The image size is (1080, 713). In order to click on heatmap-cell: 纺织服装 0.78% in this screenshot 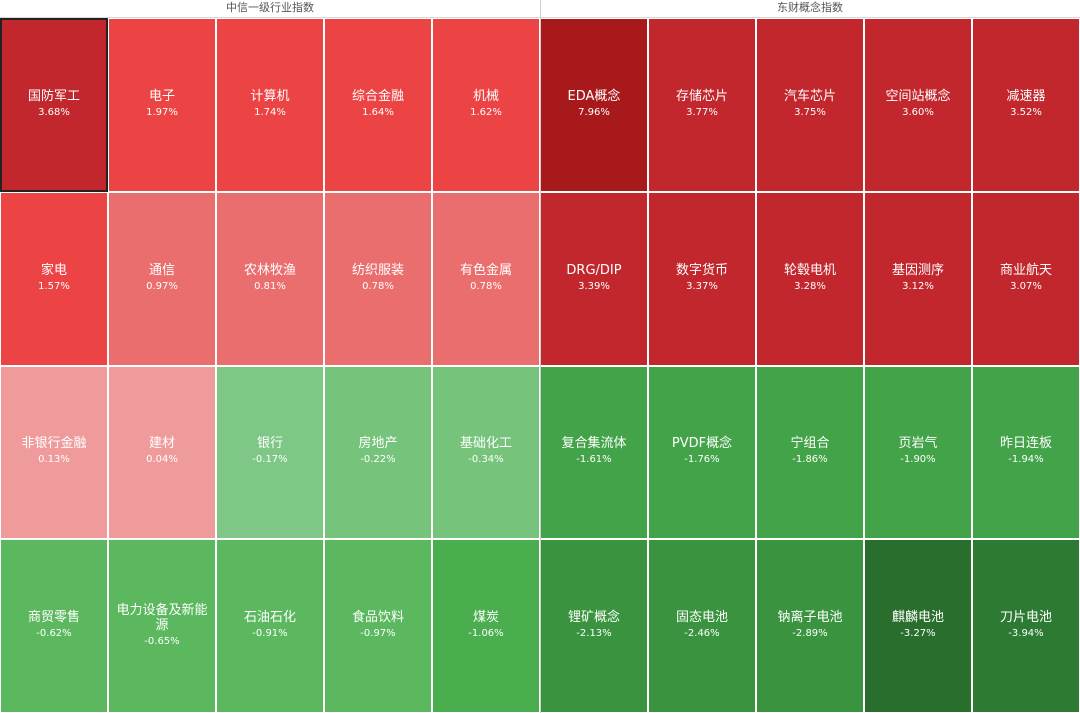, I will do `click(378, 278)`.